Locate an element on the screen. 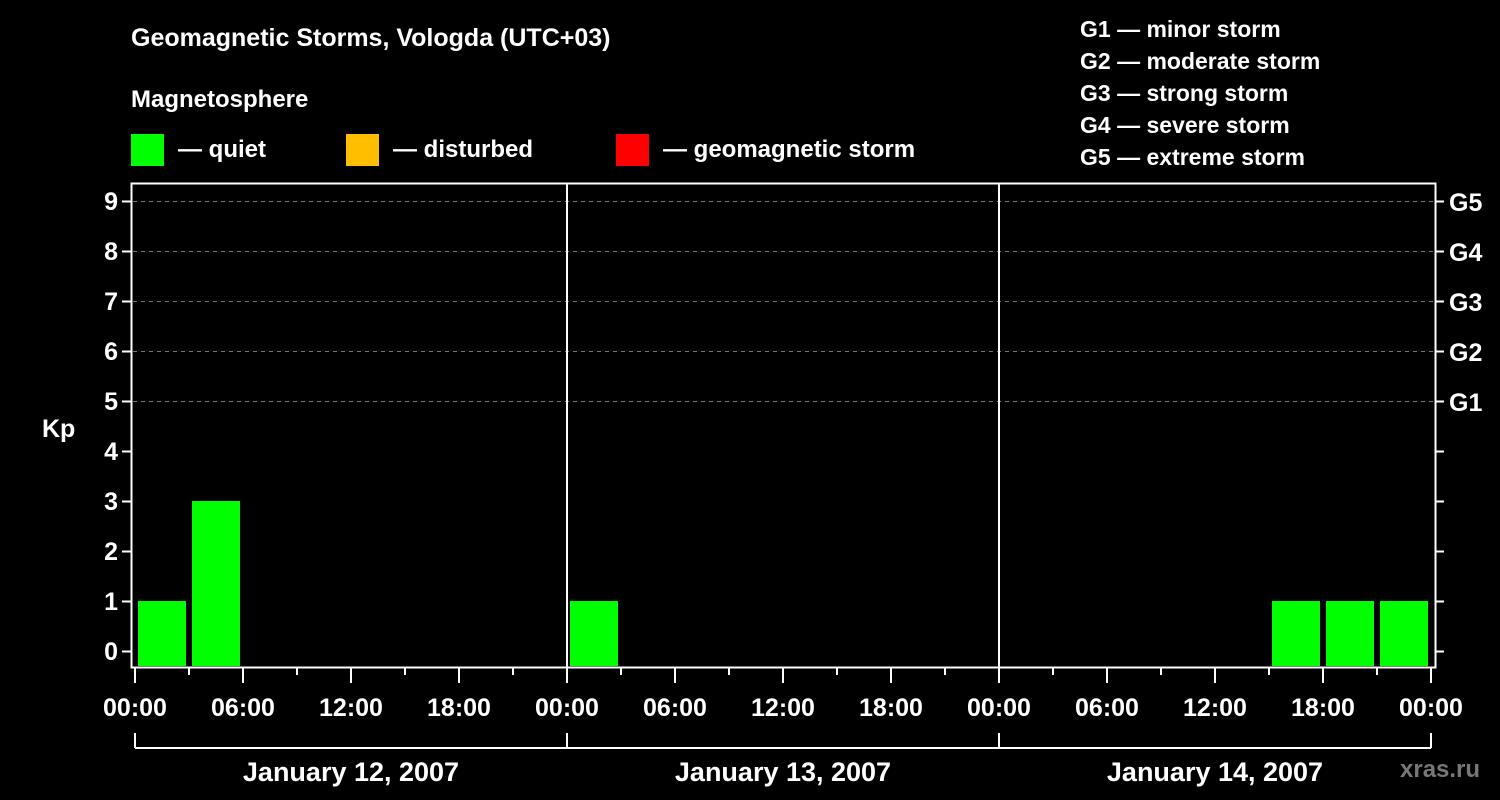 Image resolution: width=1500 pixels, height=800 pixels. legend-label-quiet: — quiet is located at coordinates (222, 149).